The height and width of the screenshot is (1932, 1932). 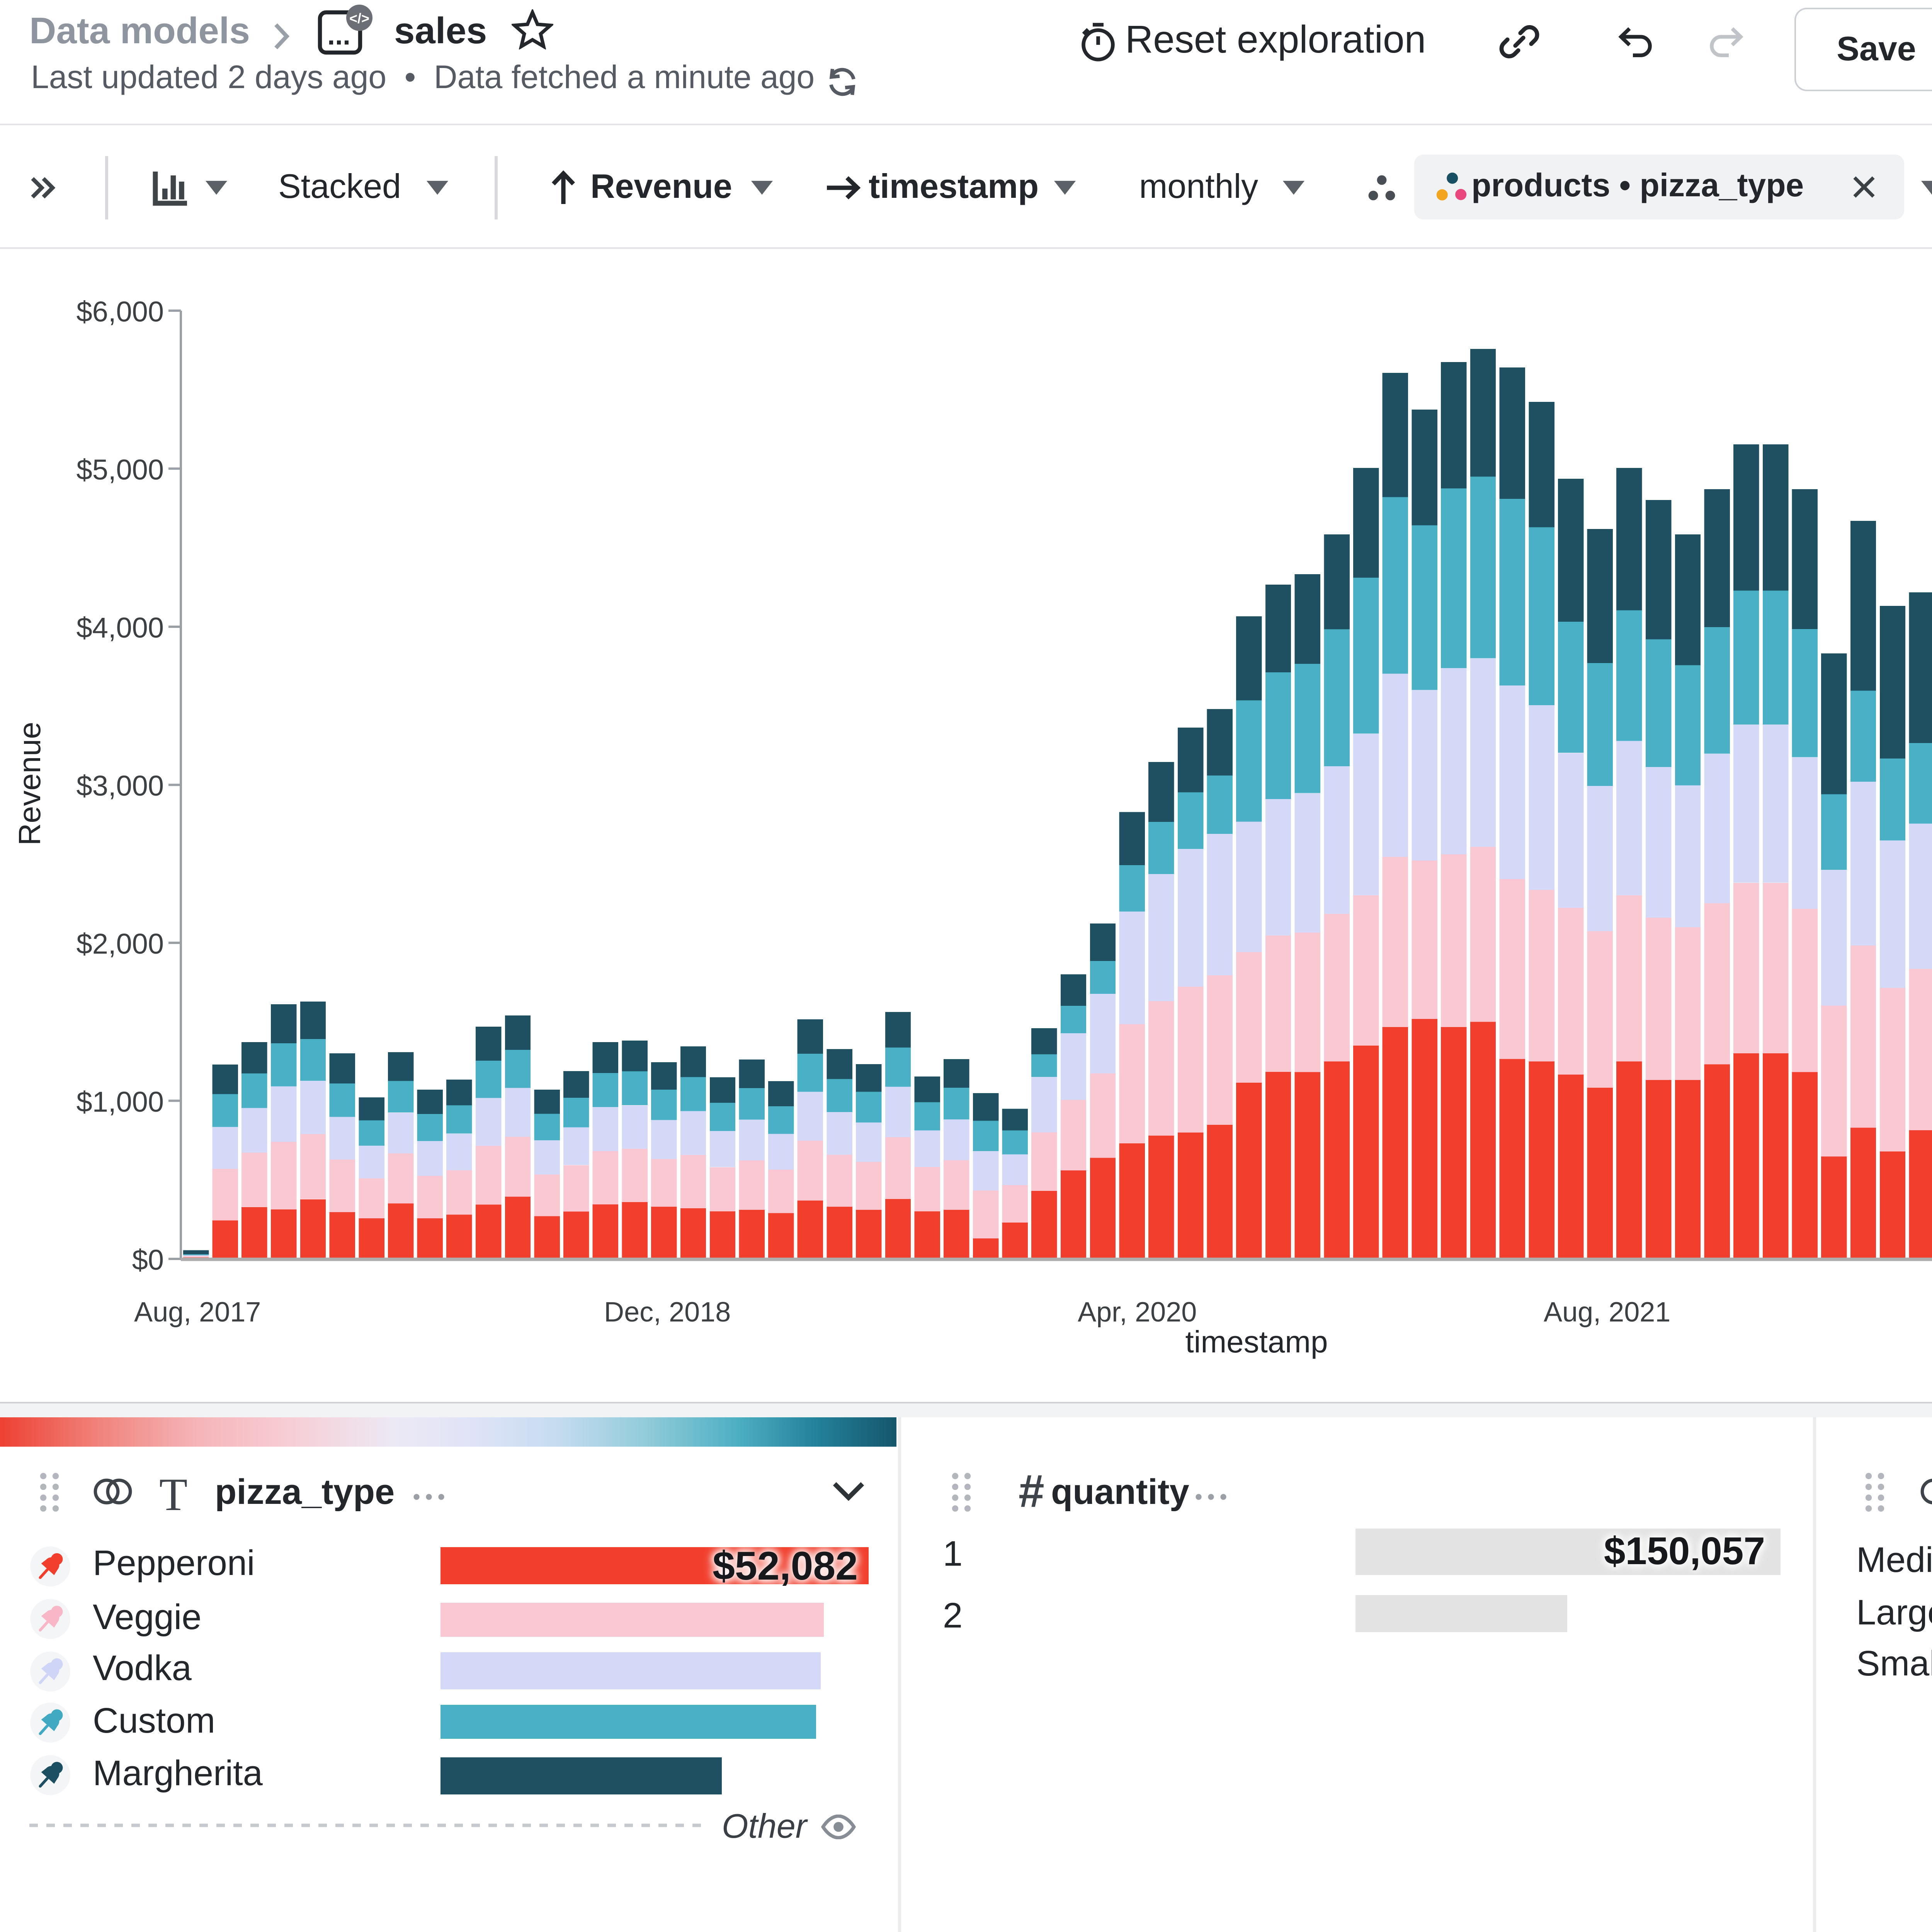 I want to click on svg-text: $5,000, so click(x=120, y=470).